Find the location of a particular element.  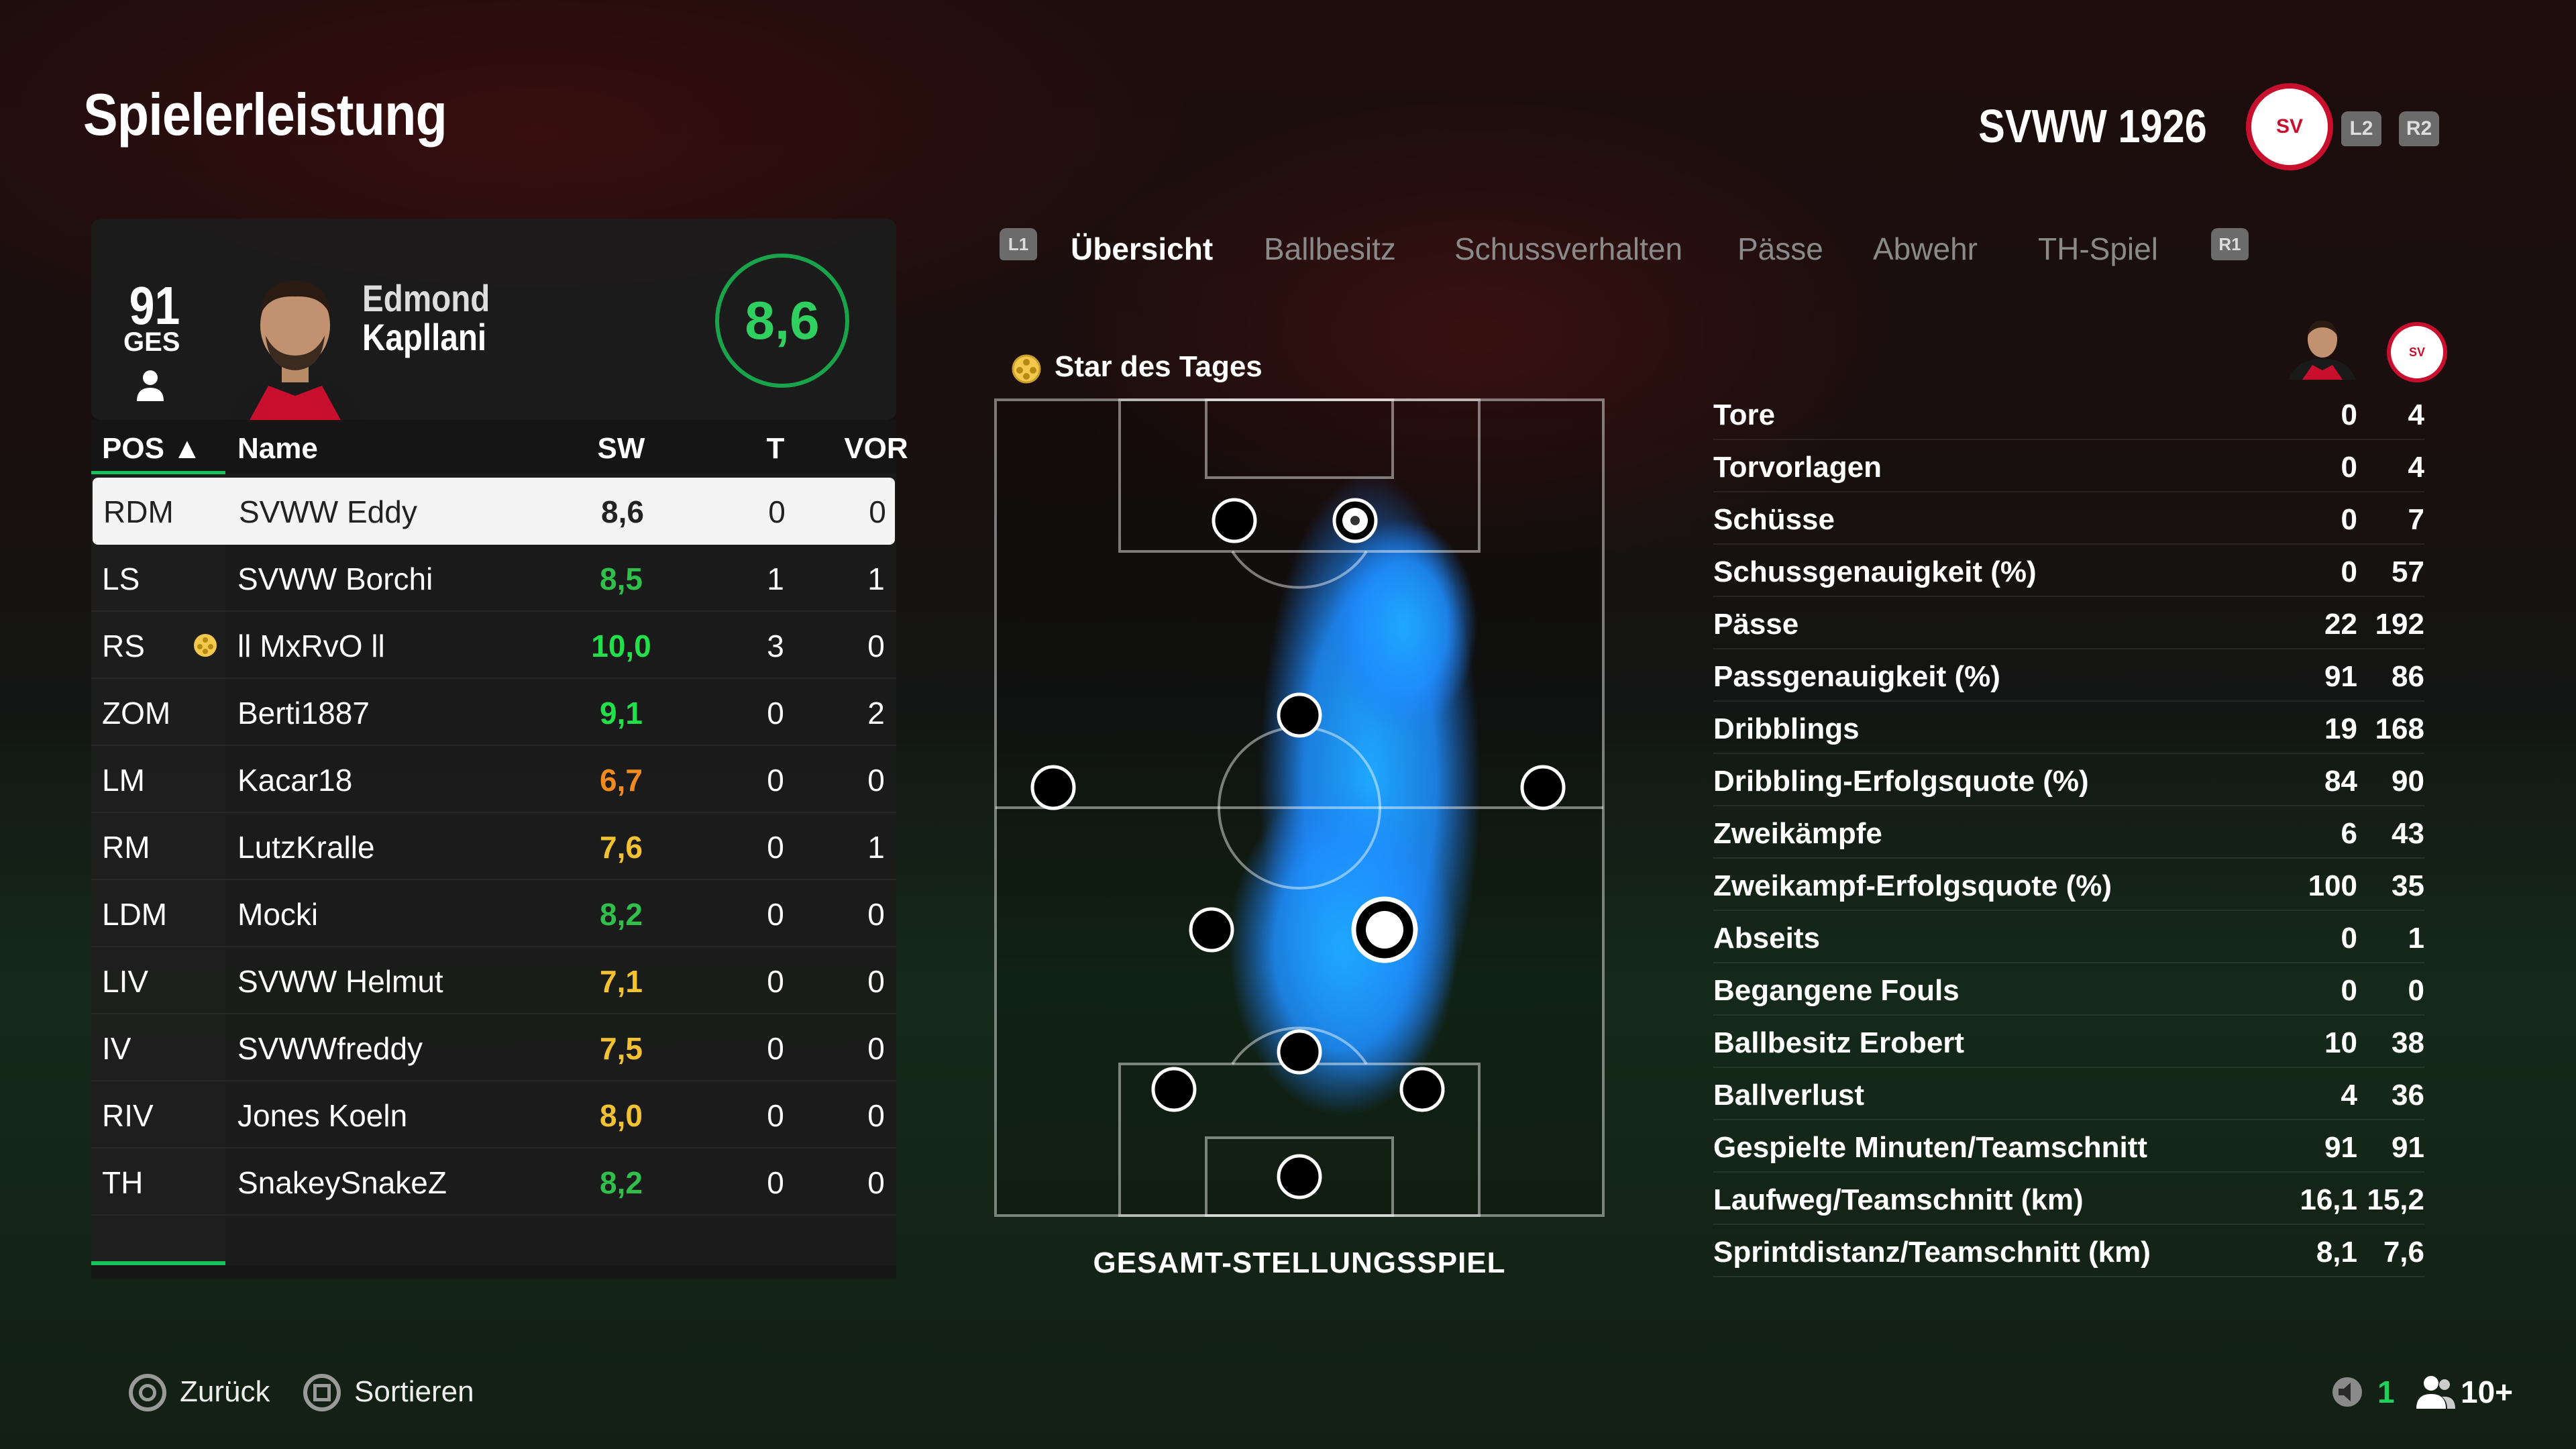

row-rating: 7,6 is located at coordinates (621, 847).